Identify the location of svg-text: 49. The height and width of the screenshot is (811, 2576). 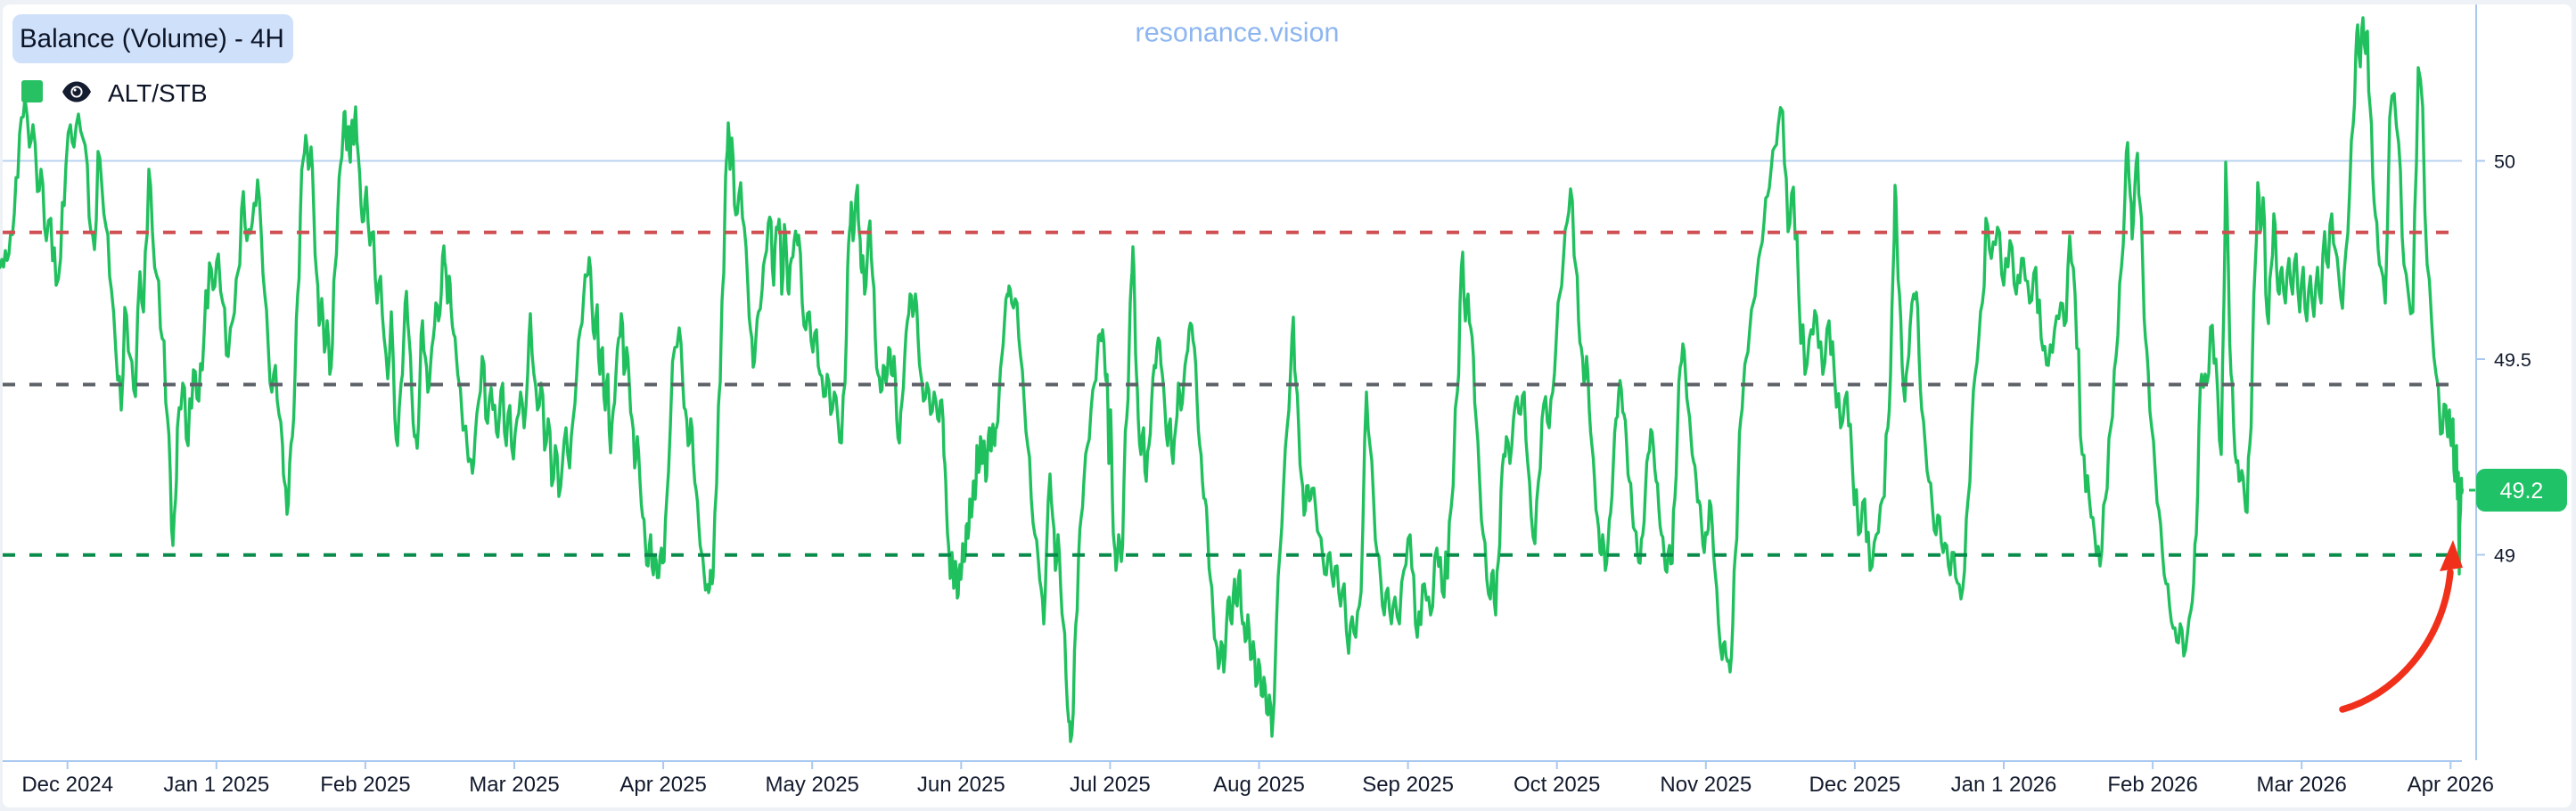
(2504, 556).